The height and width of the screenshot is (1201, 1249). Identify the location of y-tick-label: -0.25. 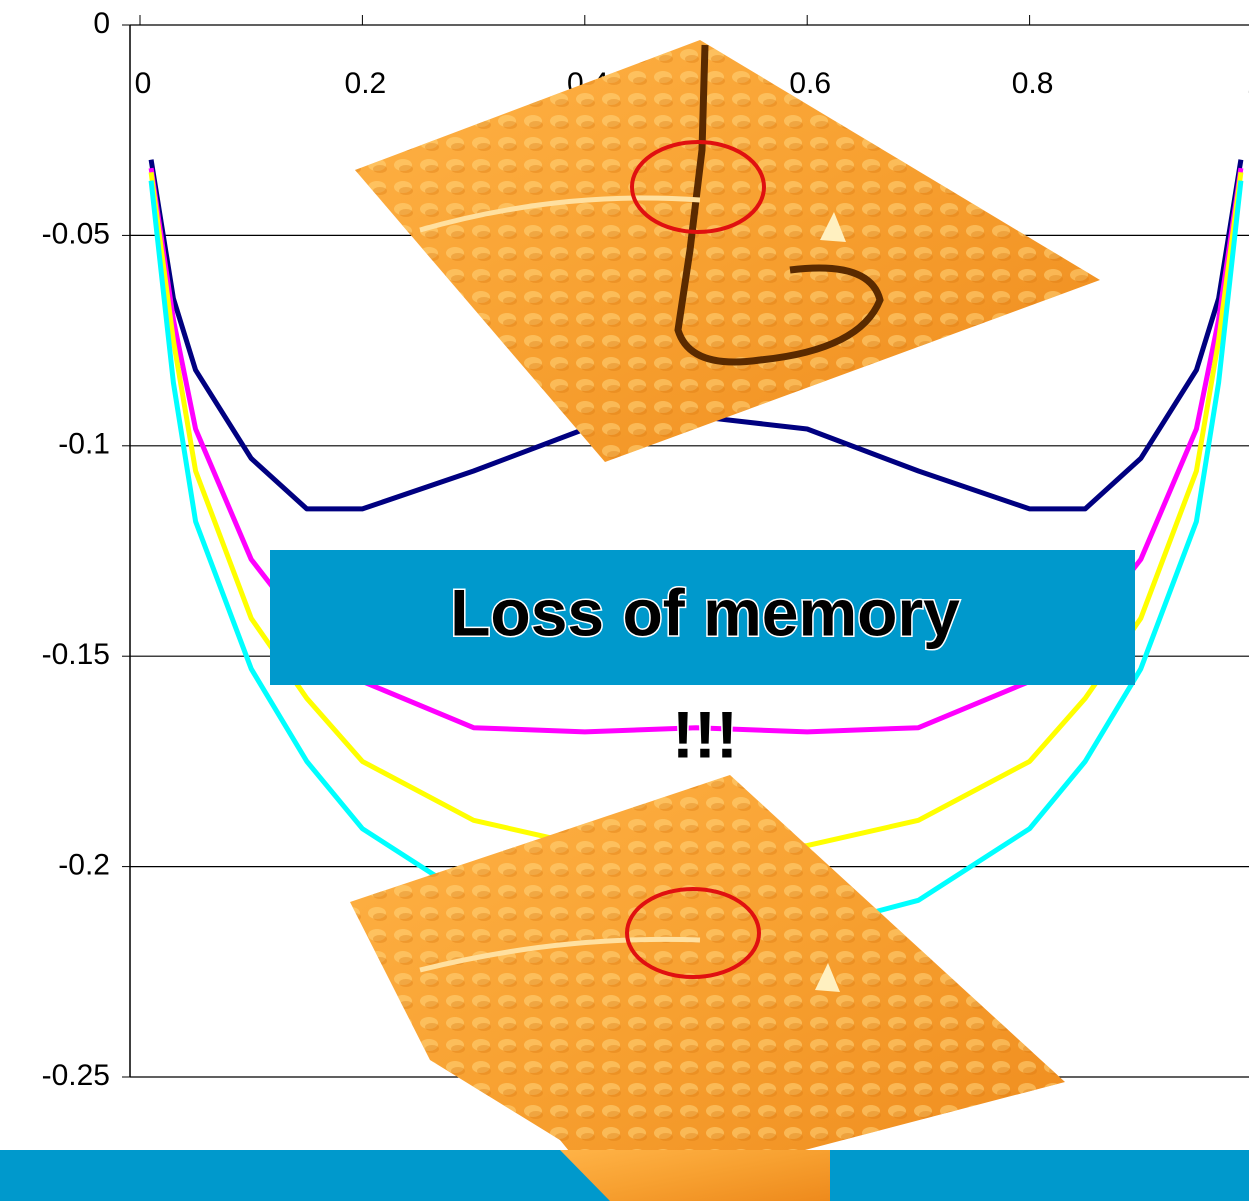
(76, 1075).